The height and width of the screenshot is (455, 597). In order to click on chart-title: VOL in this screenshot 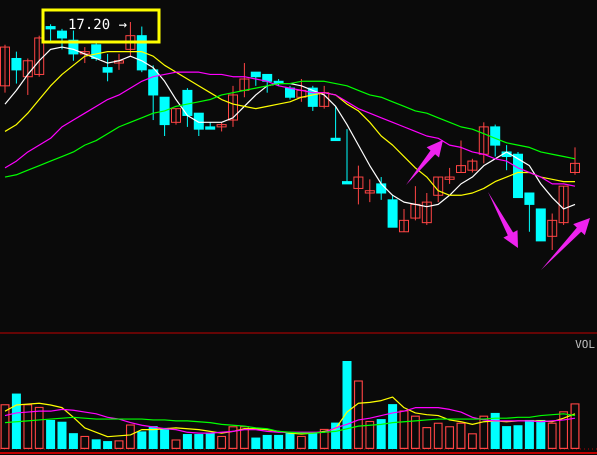, I will do `click(585, 344)`.